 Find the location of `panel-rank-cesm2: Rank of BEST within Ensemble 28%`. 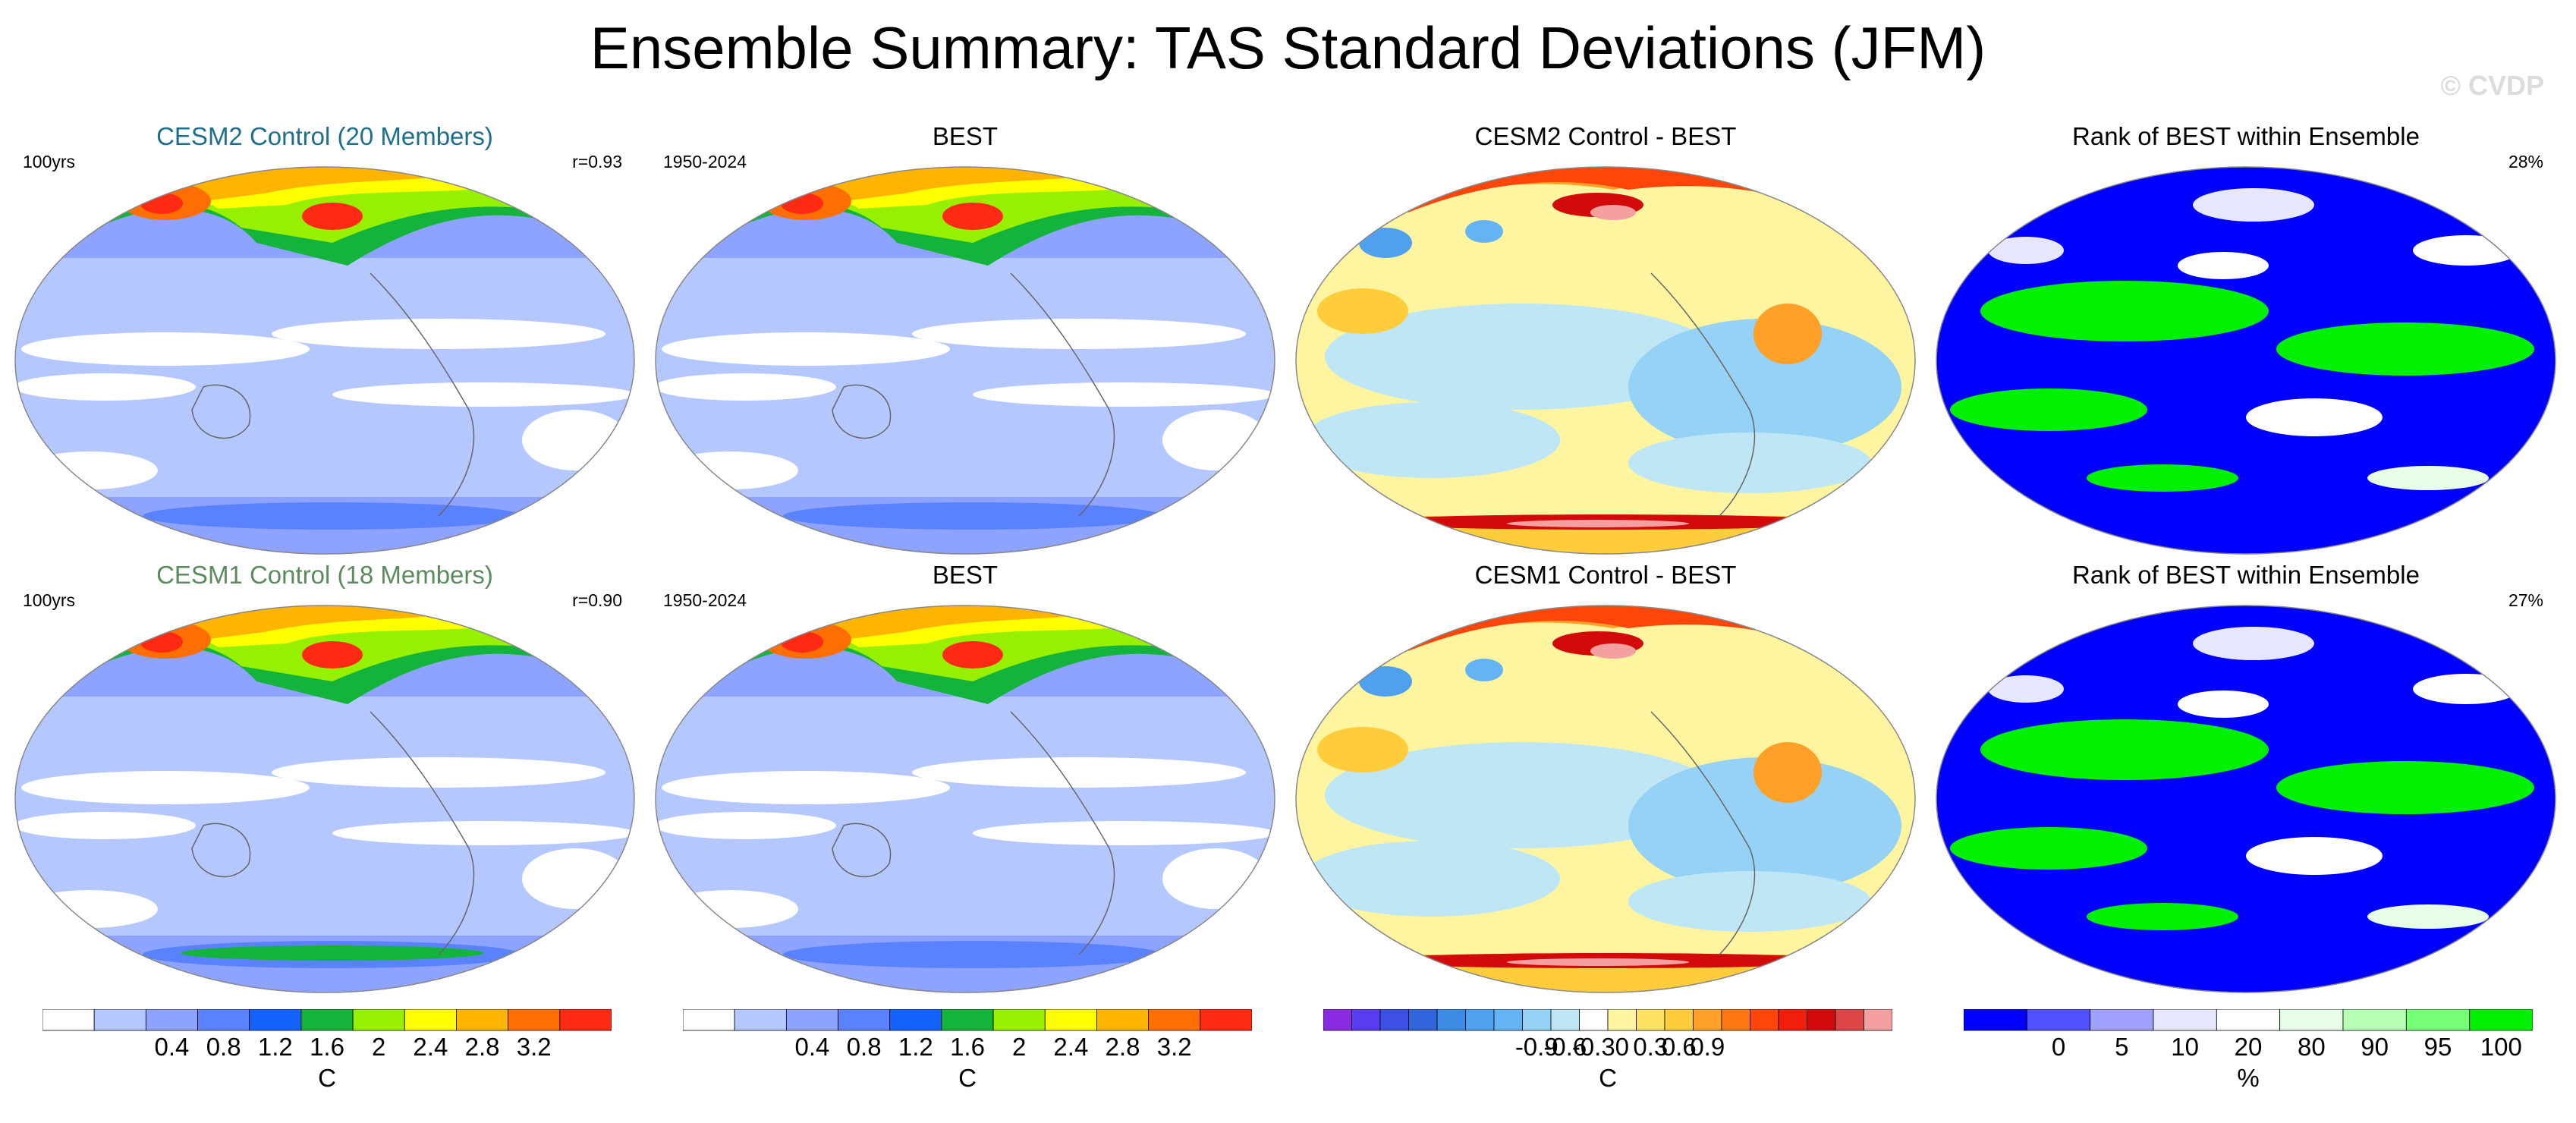

panel-rank-cesm2: Rank of BEST within Ensemble 28% is located at coordinates (2246, 340).